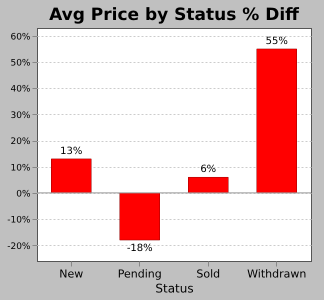 The height and width of the screenshot is (300, 324). I want to click on y-tick-label: 50%, so click(20, 63).